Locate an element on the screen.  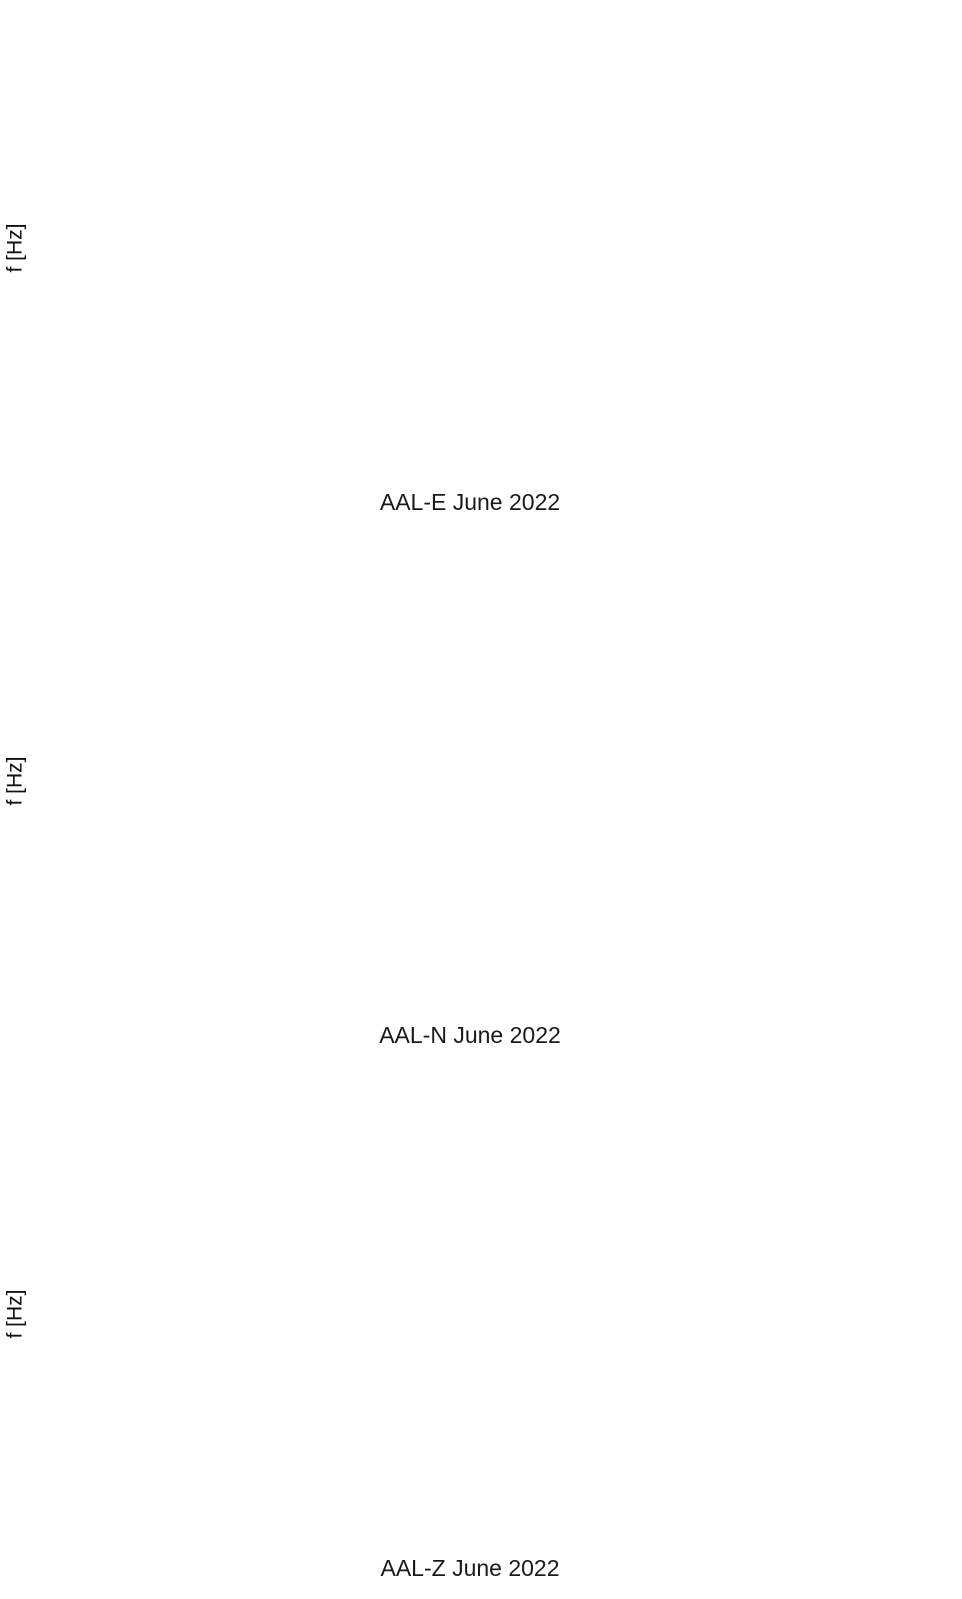
panel-title: AAL-E June 2022 is located at coordinates (470, 502).